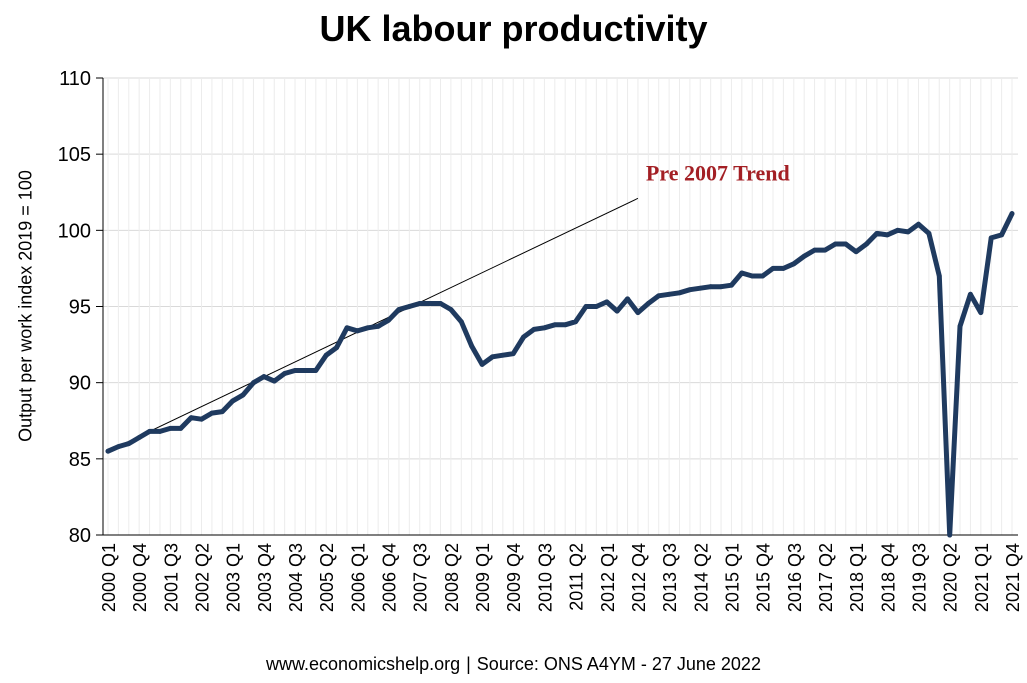 This screenshot has width=1027, height=683. What do you see at coordinates (80, 460) in the screenshot?
I see `y-tick-label: 85` at bounding box center [80, 460].